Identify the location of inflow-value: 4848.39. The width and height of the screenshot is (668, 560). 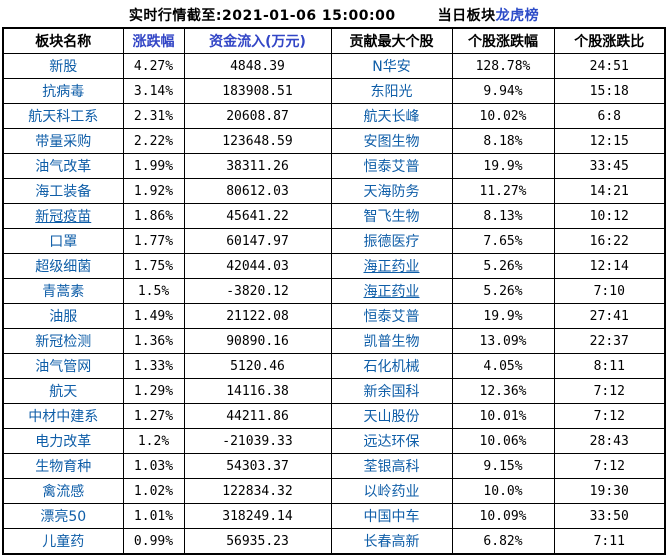
(257, 66).